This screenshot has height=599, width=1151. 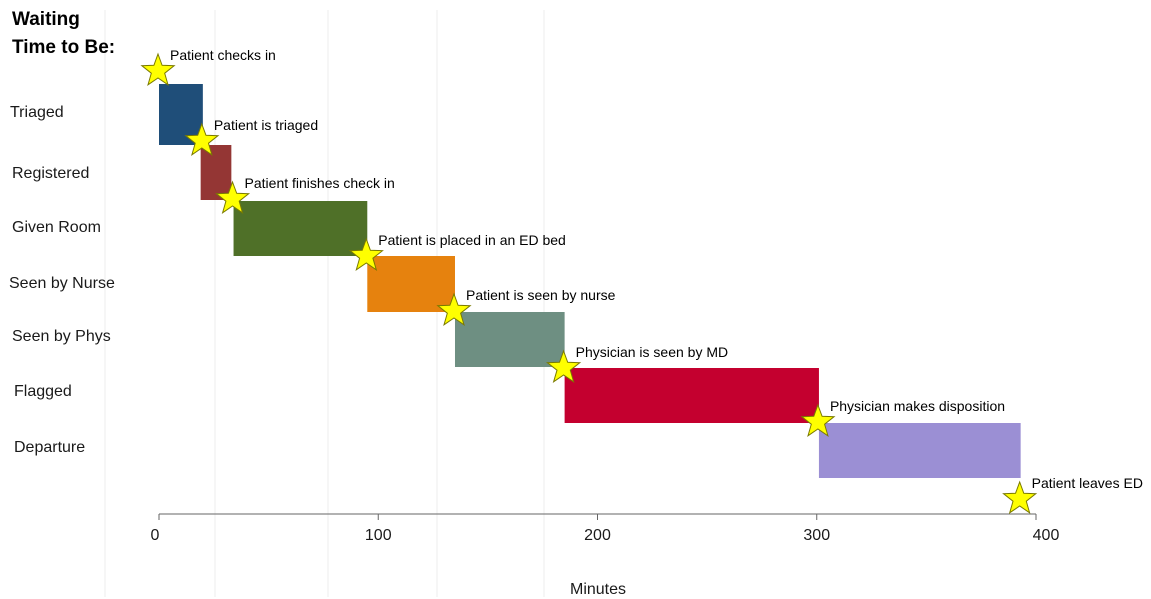 What do you see at coordinates (155, 535) in the screenshot?
I see `x-tick-label: 0` at bounding box center [155, 535].